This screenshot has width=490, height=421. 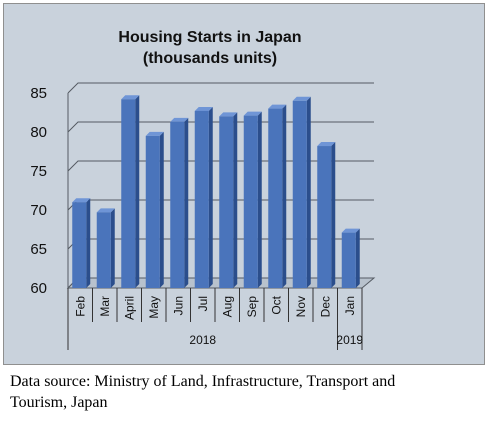 What do you see at coordinates (275, 198) in the screenshot?
I see `bar-oct` at bounding box center [275, 198].